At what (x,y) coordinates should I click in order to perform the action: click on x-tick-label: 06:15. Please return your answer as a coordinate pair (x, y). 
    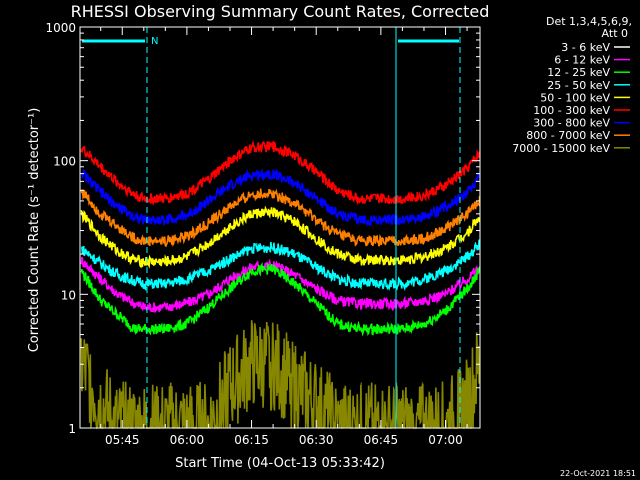
    Looking at the image, I should click on (251, 440).